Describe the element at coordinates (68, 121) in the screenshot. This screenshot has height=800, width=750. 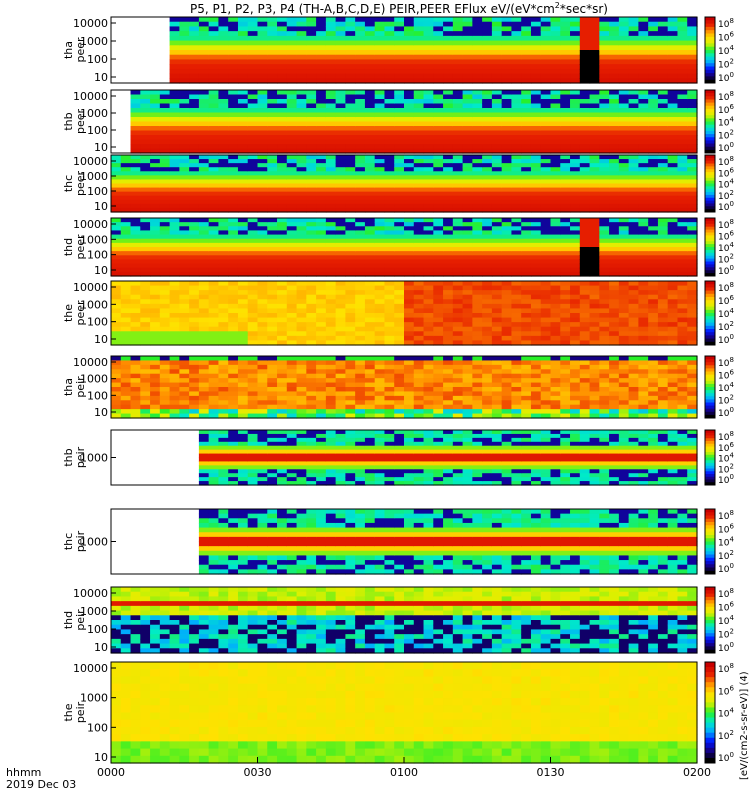
I see `panel-probe-label: thb` at that location.